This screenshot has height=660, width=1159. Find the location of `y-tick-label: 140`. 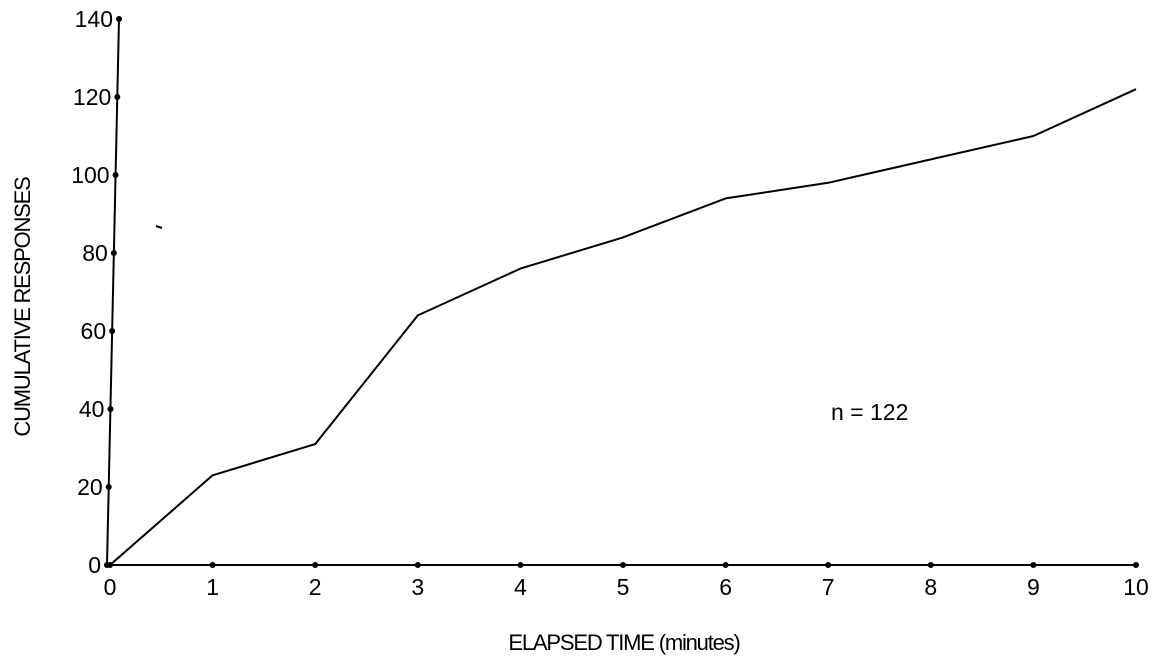

y-tick-label: 140 is located at coordinates (94, 19).